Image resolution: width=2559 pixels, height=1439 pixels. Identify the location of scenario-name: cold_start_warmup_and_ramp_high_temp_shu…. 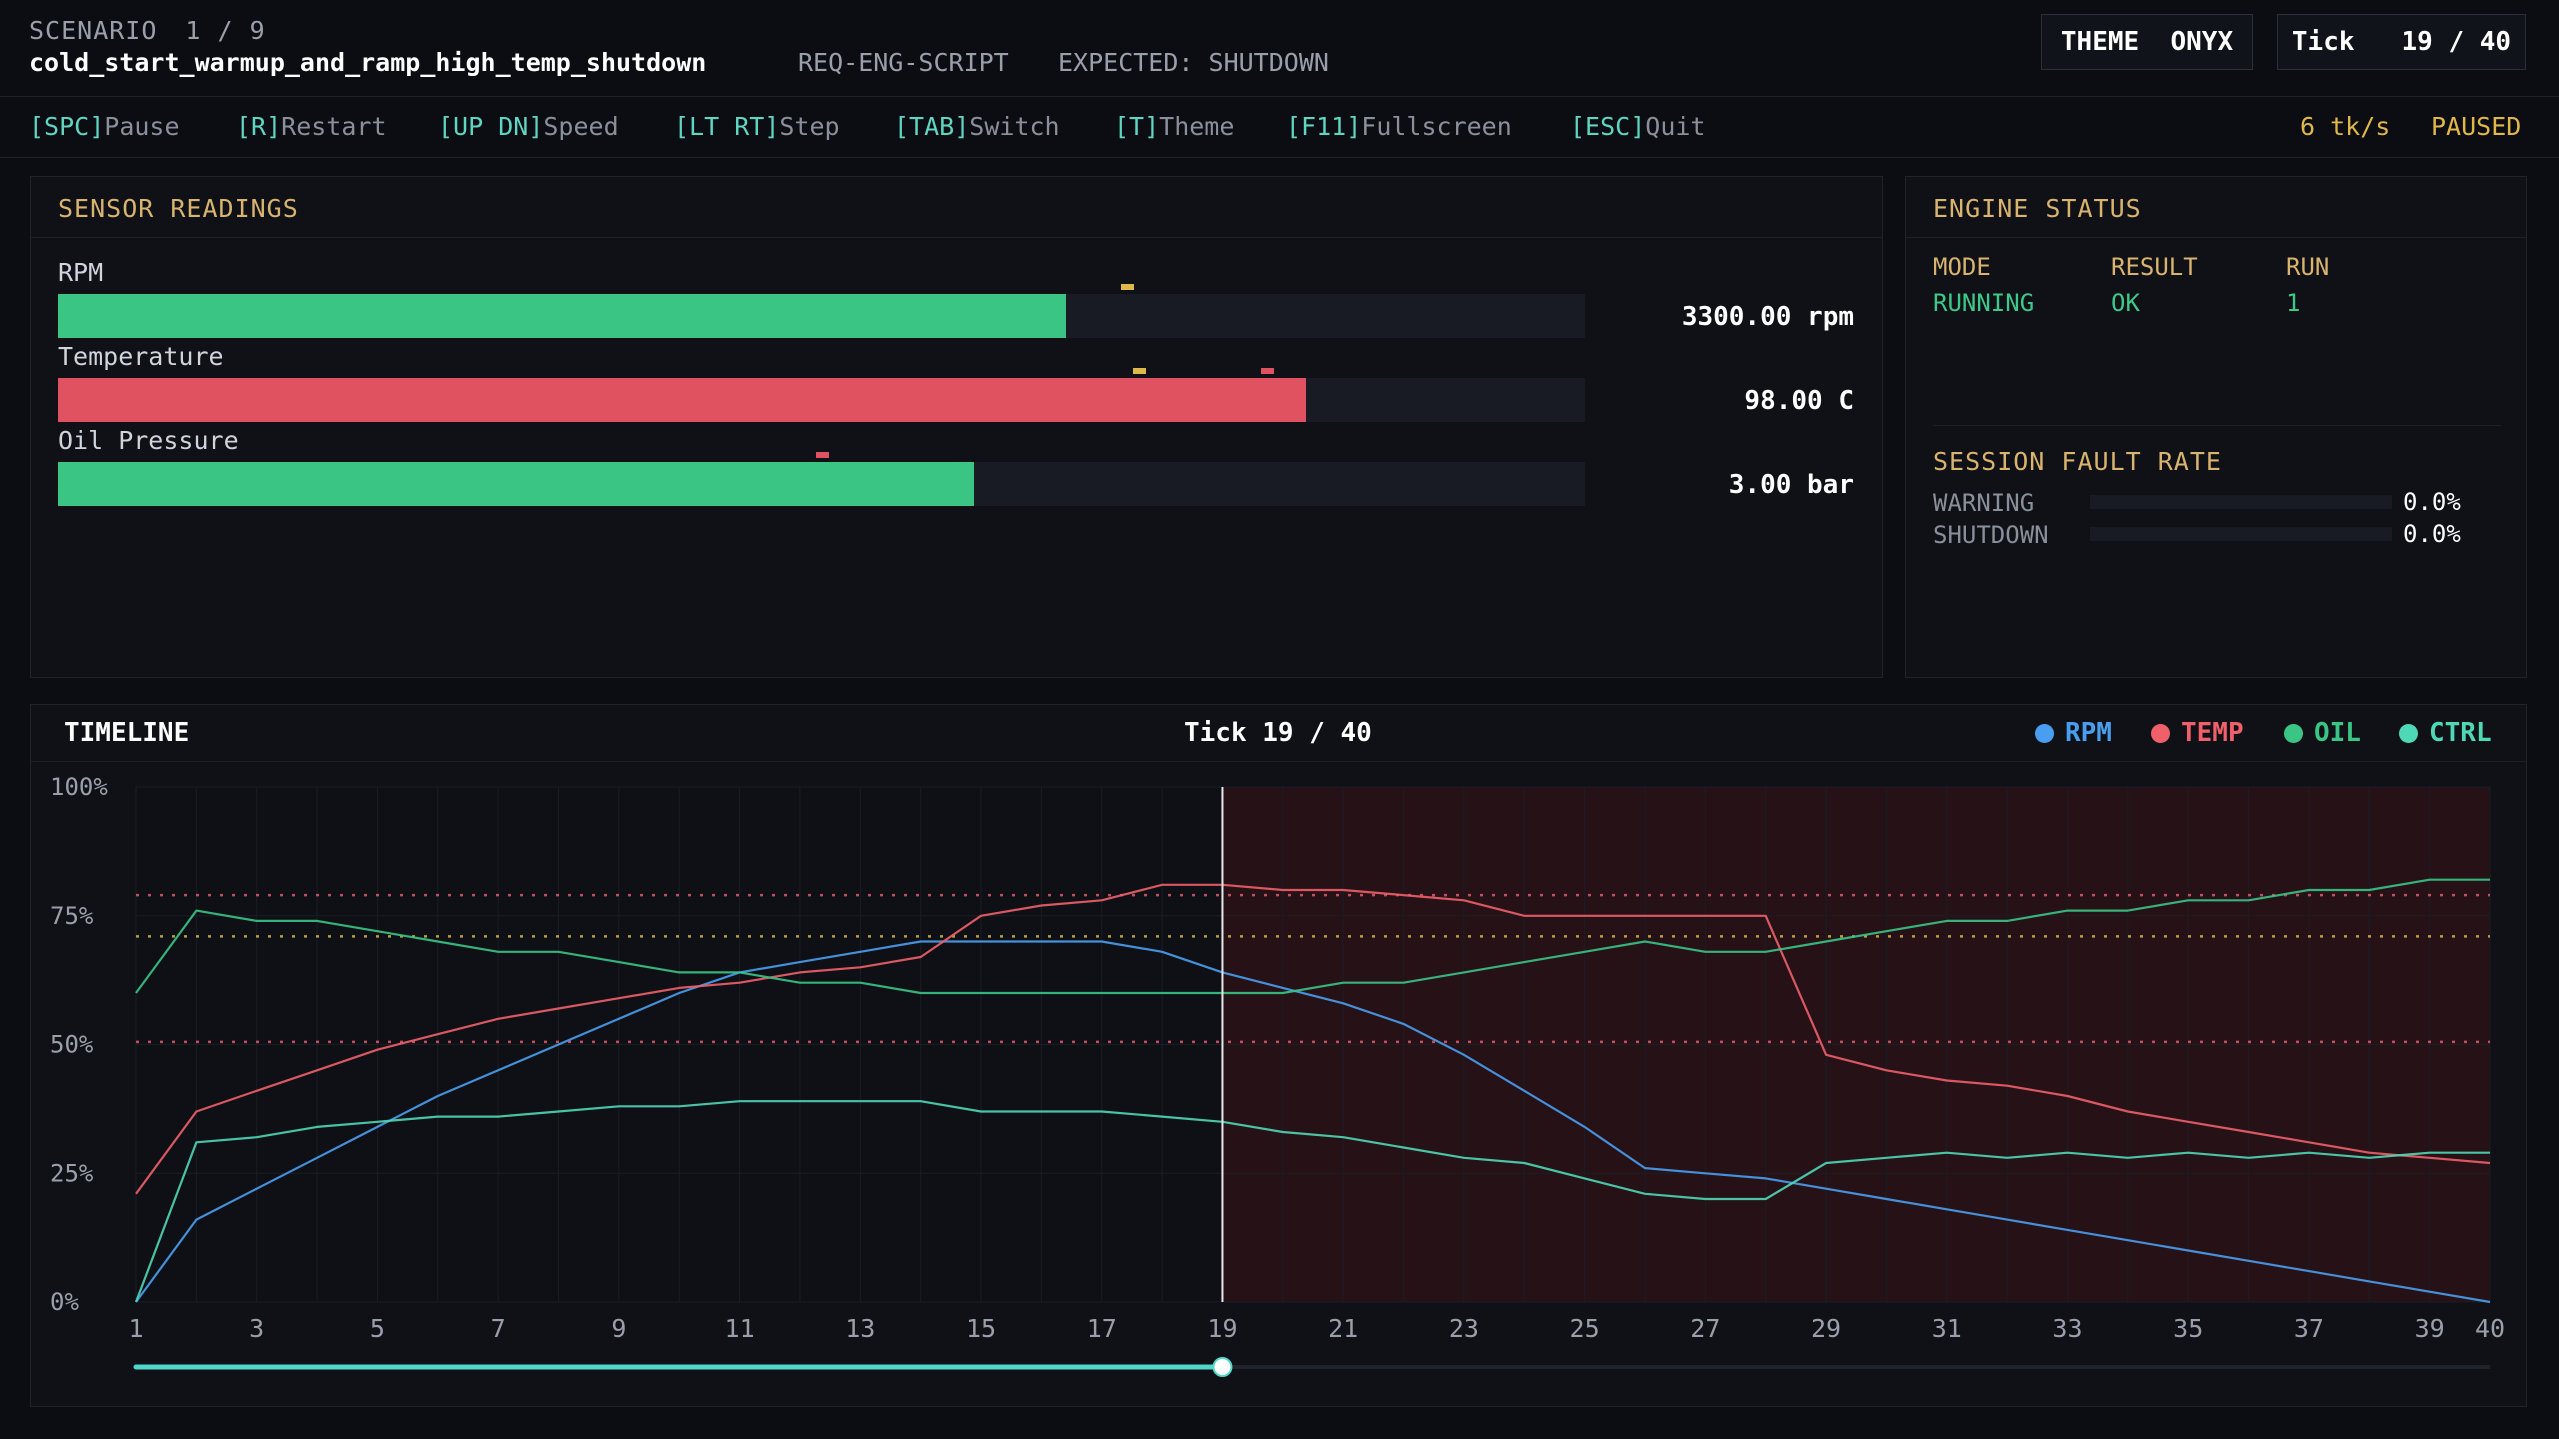
(368, 62).